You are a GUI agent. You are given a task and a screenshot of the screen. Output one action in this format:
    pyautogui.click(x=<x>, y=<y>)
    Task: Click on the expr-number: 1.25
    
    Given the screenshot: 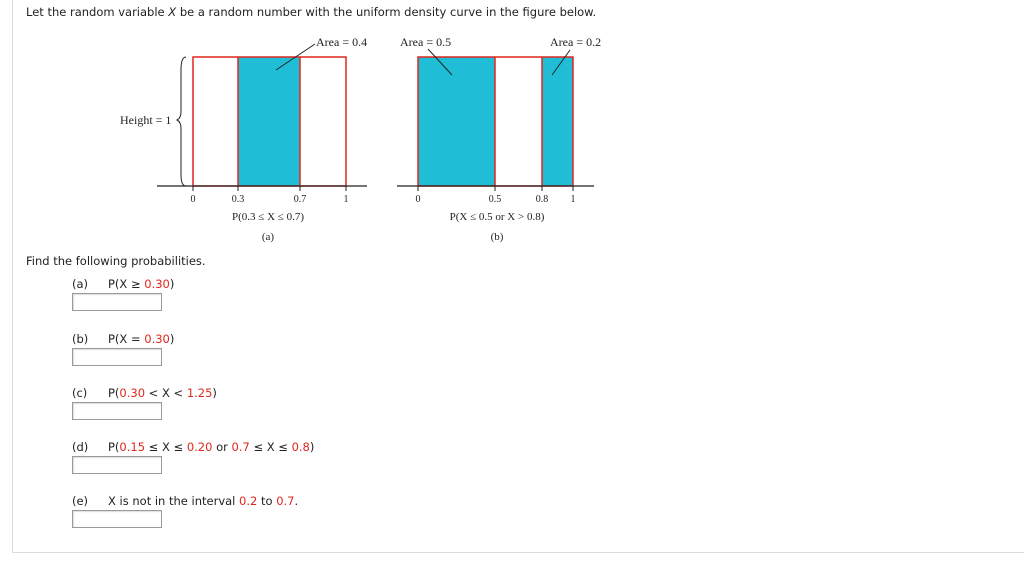 What is the action you would take?
    pyautogui.click(x=199, y=393)
    